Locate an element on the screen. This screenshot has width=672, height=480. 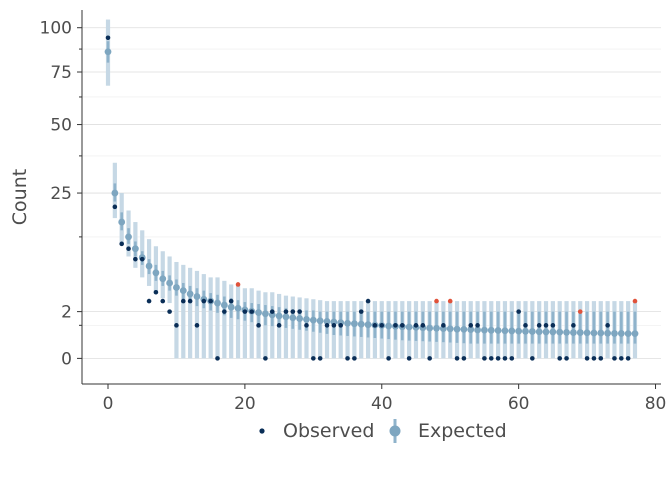
x-tick-label: 80 is located at coordinates (656, 404).